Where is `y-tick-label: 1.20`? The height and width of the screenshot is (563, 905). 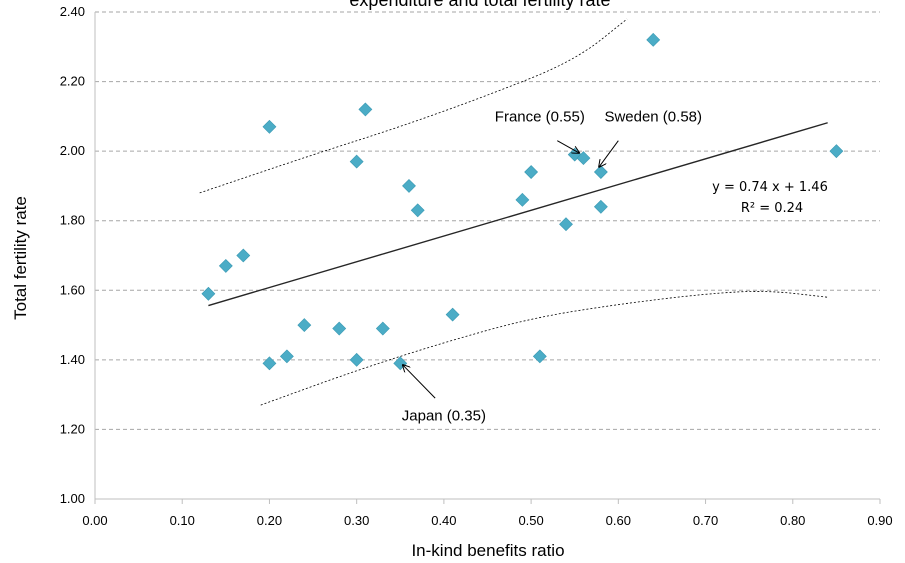
y-tick-label: 1.20 is located at coordinates (72, 428).